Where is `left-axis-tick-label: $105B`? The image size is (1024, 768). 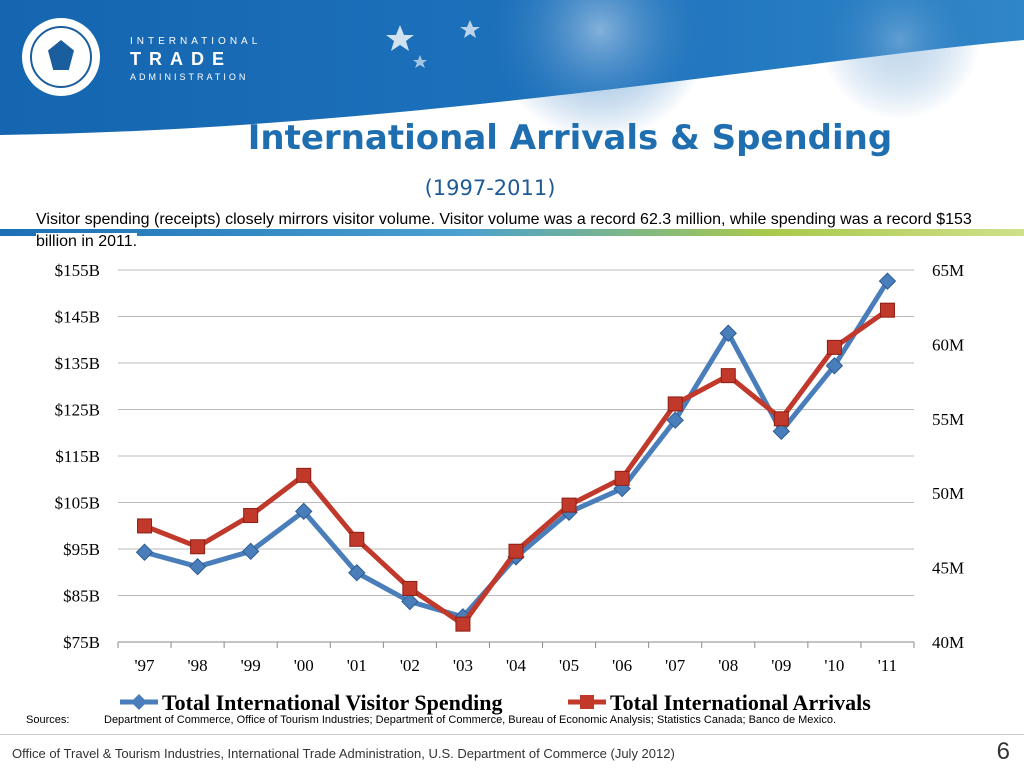 left-axis-tick-label: $105B is located at coordinates (77, 503).